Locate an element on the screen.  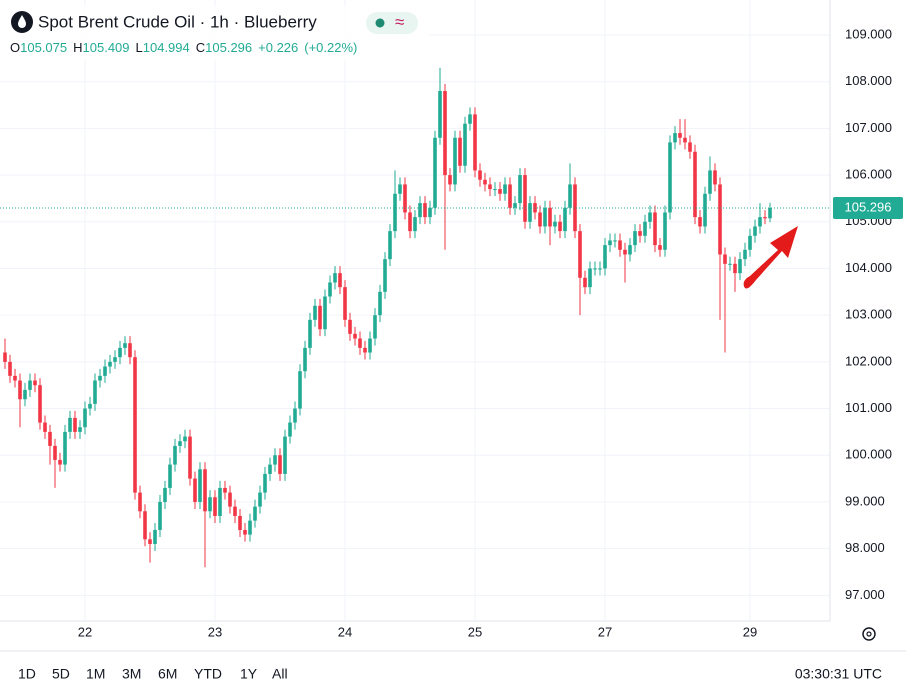
timeframe-button: YTD is located at coordinates (208, 673).